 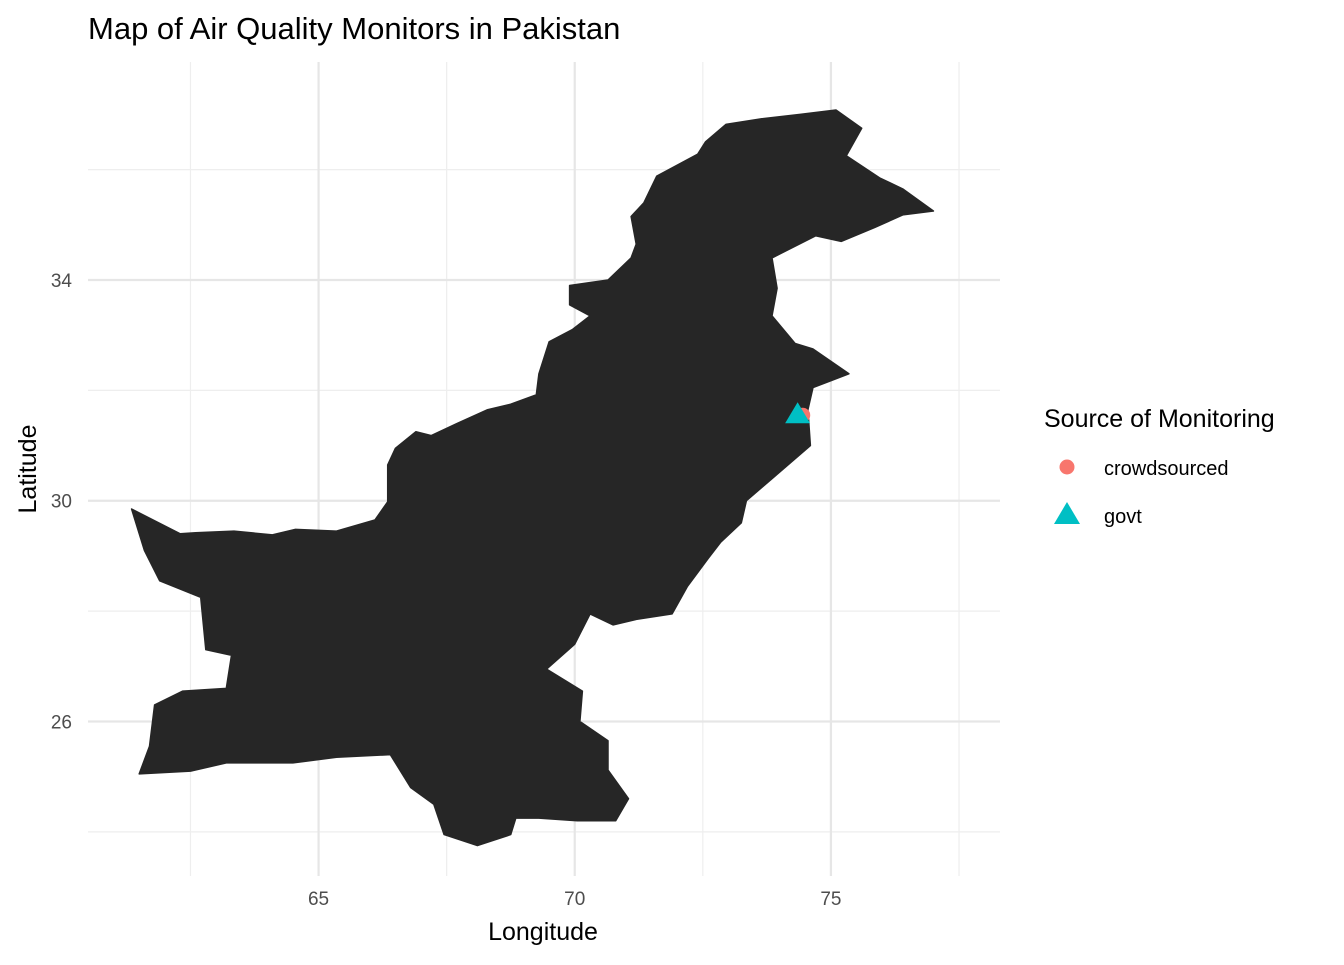 What do you see at coordinates (1166, 469) in the screenshot?
I see `legend-label-crowdsourced: crowdsourced` at bounding box center [1166, 469].